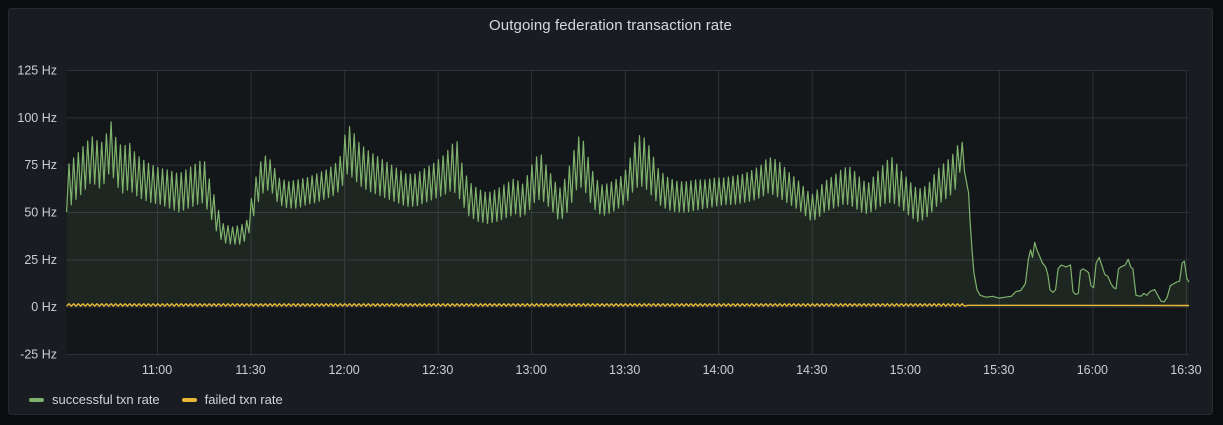 The width and height of the screenshot is (1223, 425). Describe the element at coordinates (44, 307) in the screenshot. I see `y-tick-label: 0 Hz` at that location.